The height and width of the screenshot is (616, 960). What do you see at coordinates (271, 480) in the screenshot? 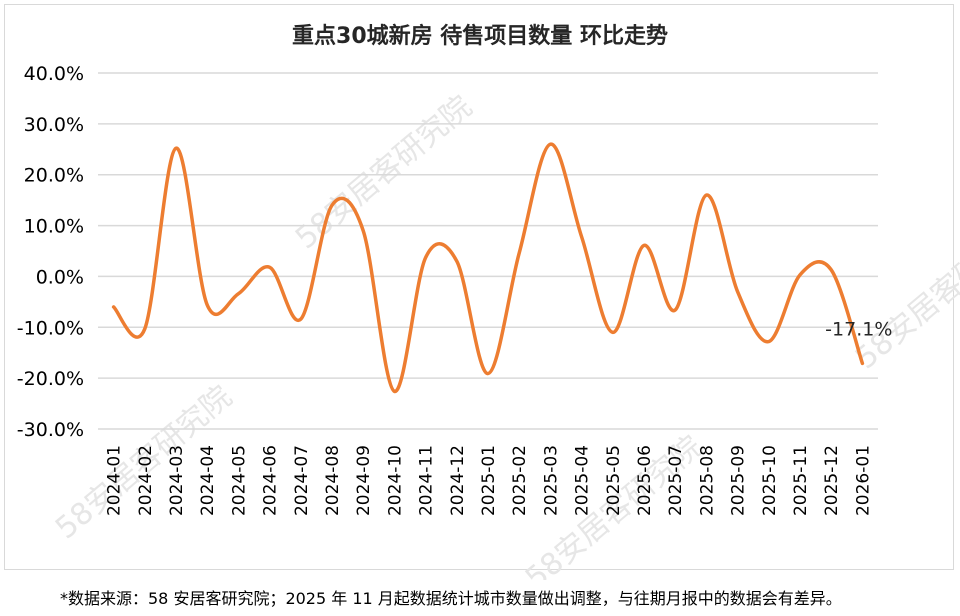
I see `x-tick-label: 2024-06` at bounding box center [271, 480].